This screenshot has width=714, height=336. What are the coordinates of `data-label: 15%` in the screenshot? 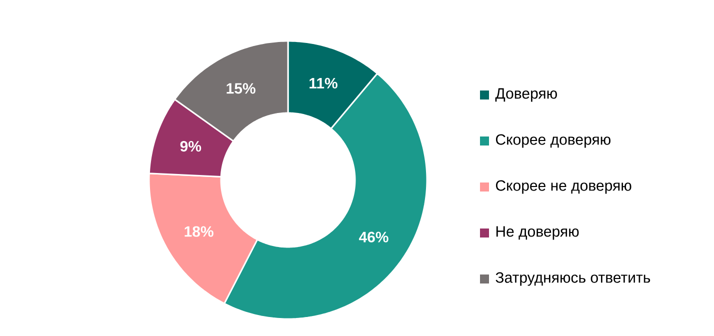 It's located at (241, 88).